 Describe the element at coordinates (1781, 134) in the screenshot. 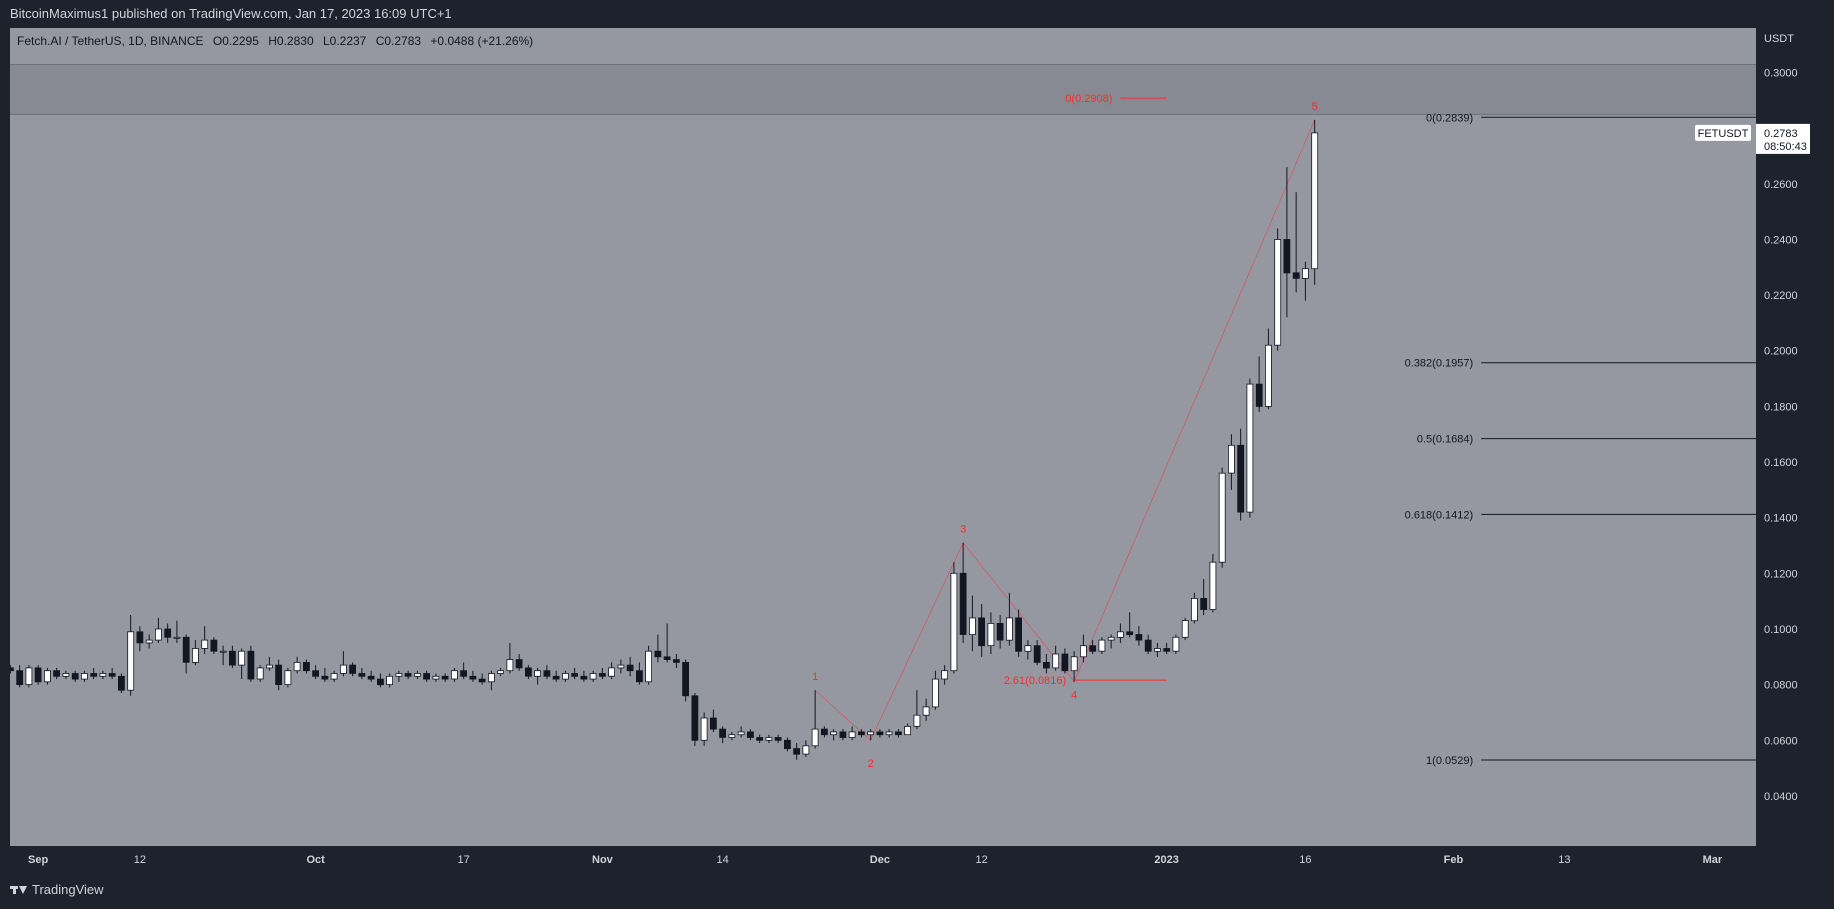

I see `last-price-value: 0.2783` at that location.